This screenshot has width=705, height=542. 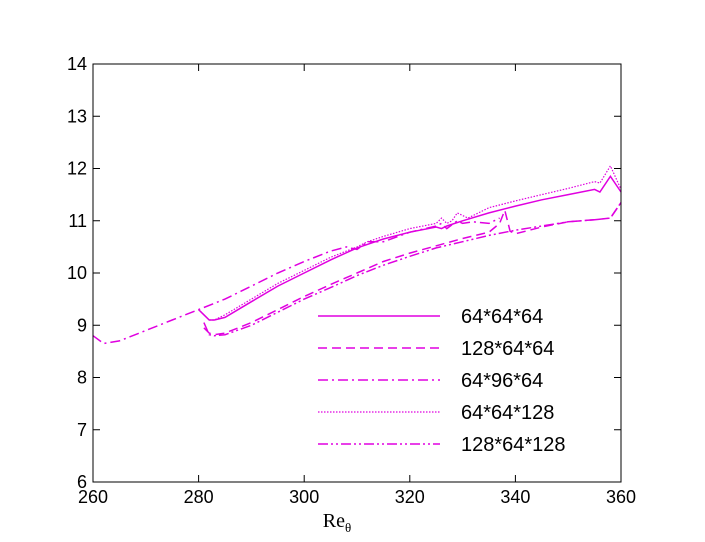 What do you see at coordinates (77, 64) in the screenshot?
I see `y-tick-label: 14` at bounding box center [77, 64].